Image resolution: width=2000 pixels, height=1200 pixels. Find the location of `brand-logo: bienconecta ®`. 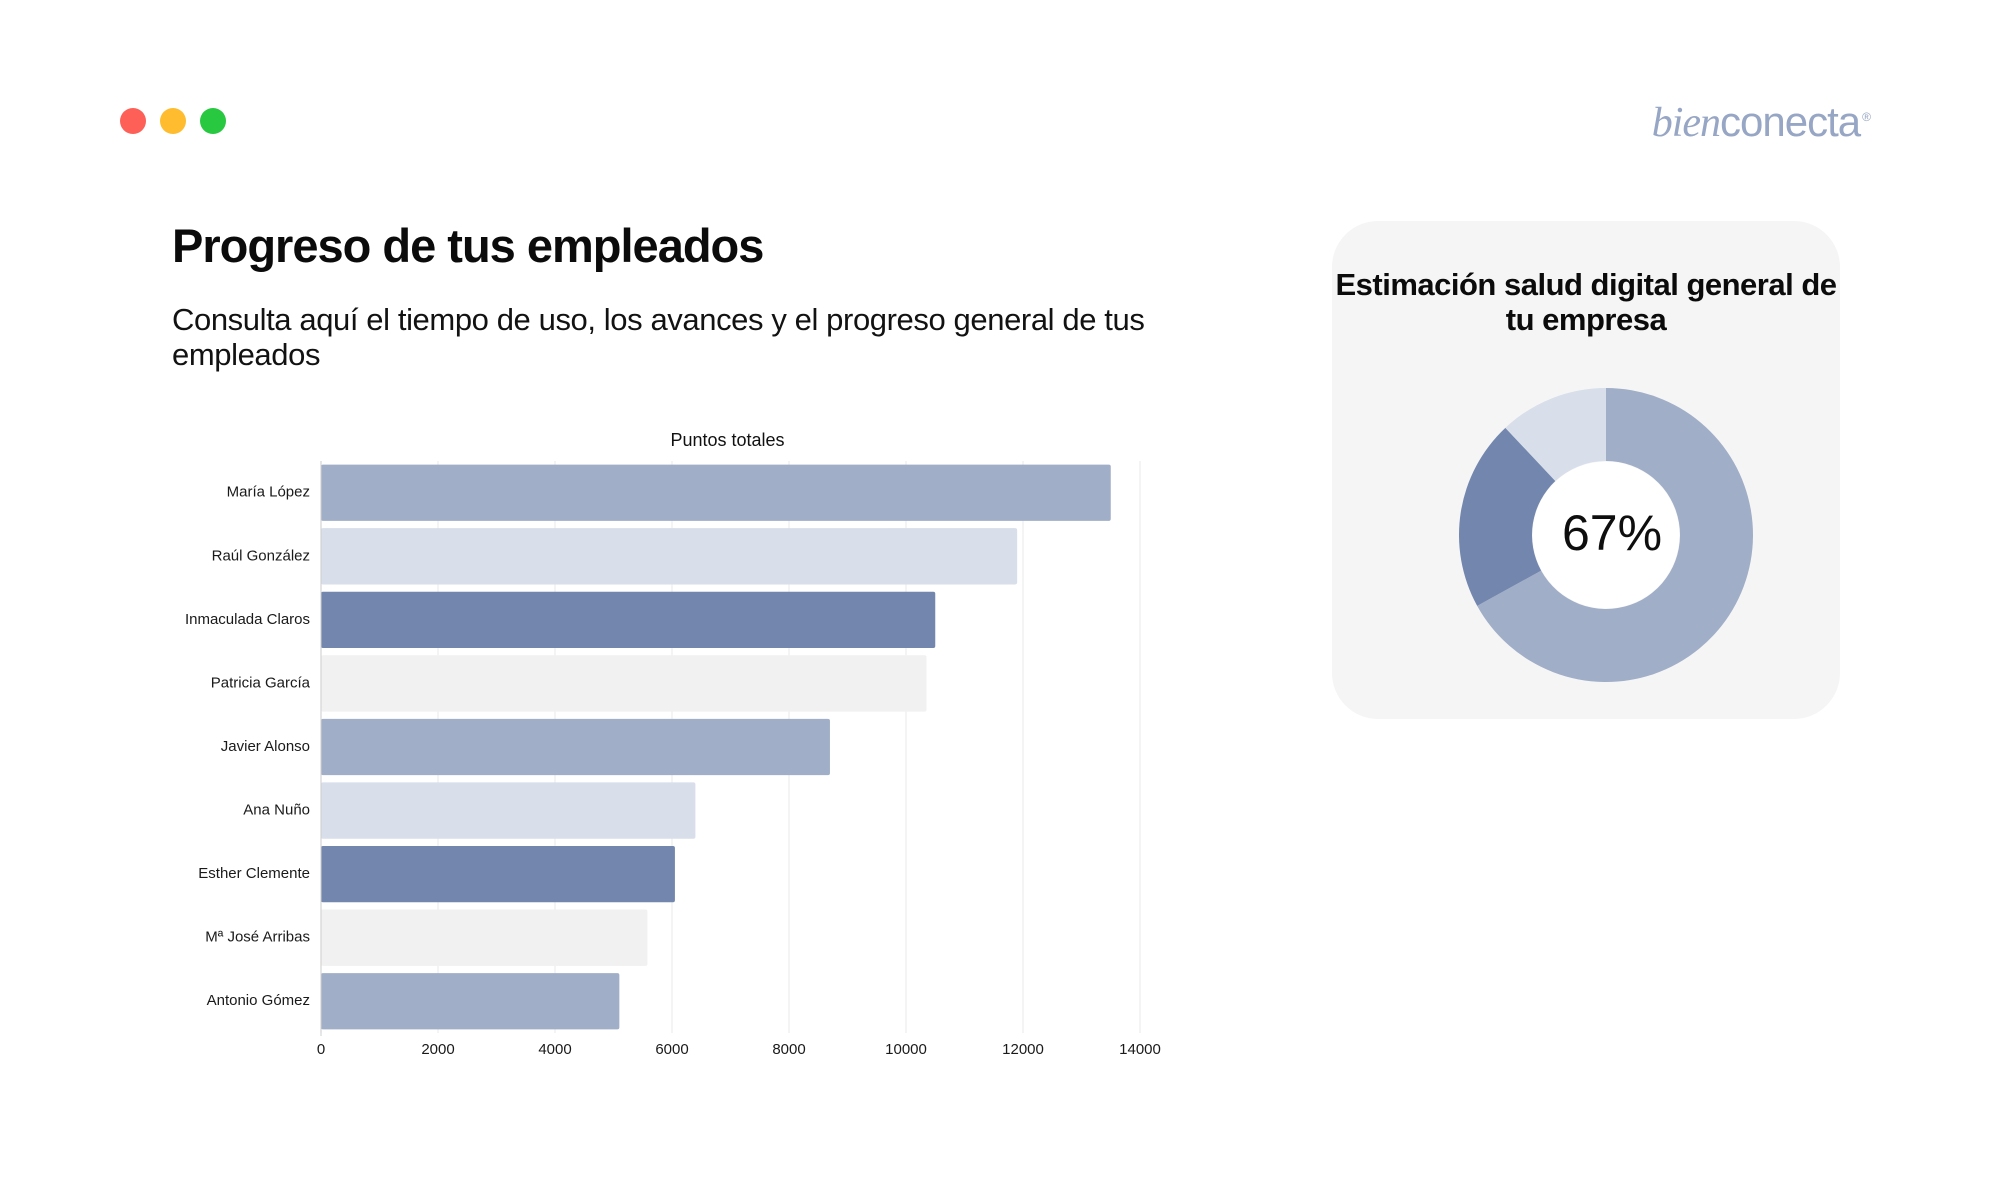

brand-logo: bienconecta ® is located at coordinates (1761, 122).